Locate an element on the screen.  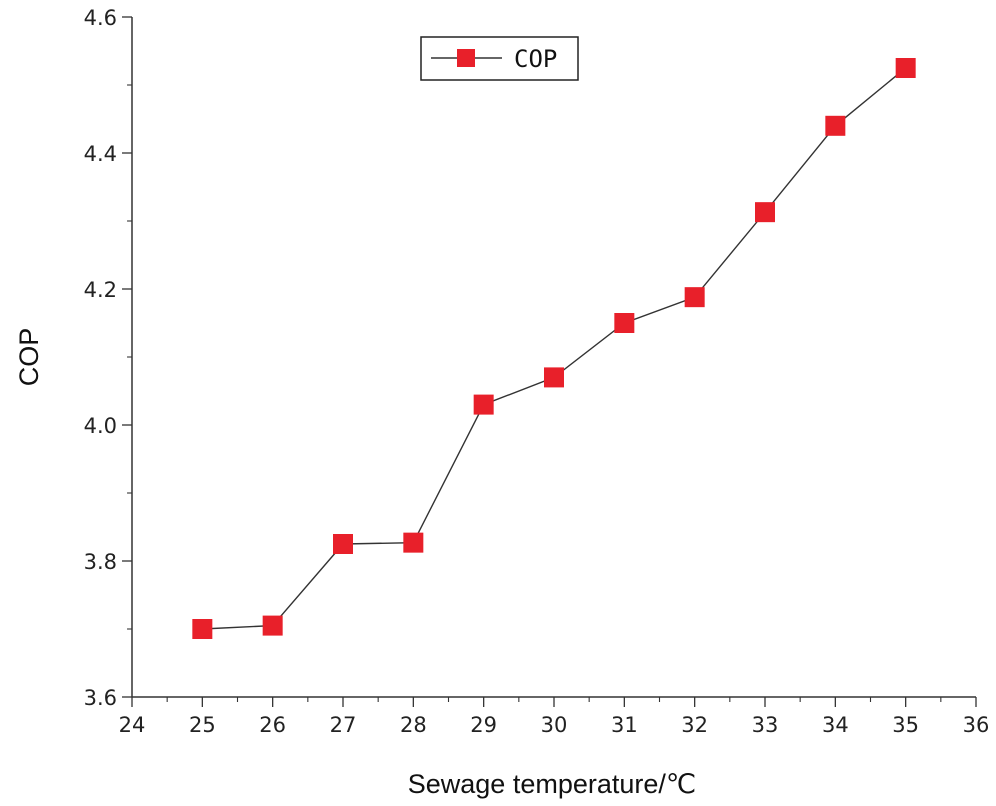
x-tick-label: 35 is located at coordinates (905, 725).